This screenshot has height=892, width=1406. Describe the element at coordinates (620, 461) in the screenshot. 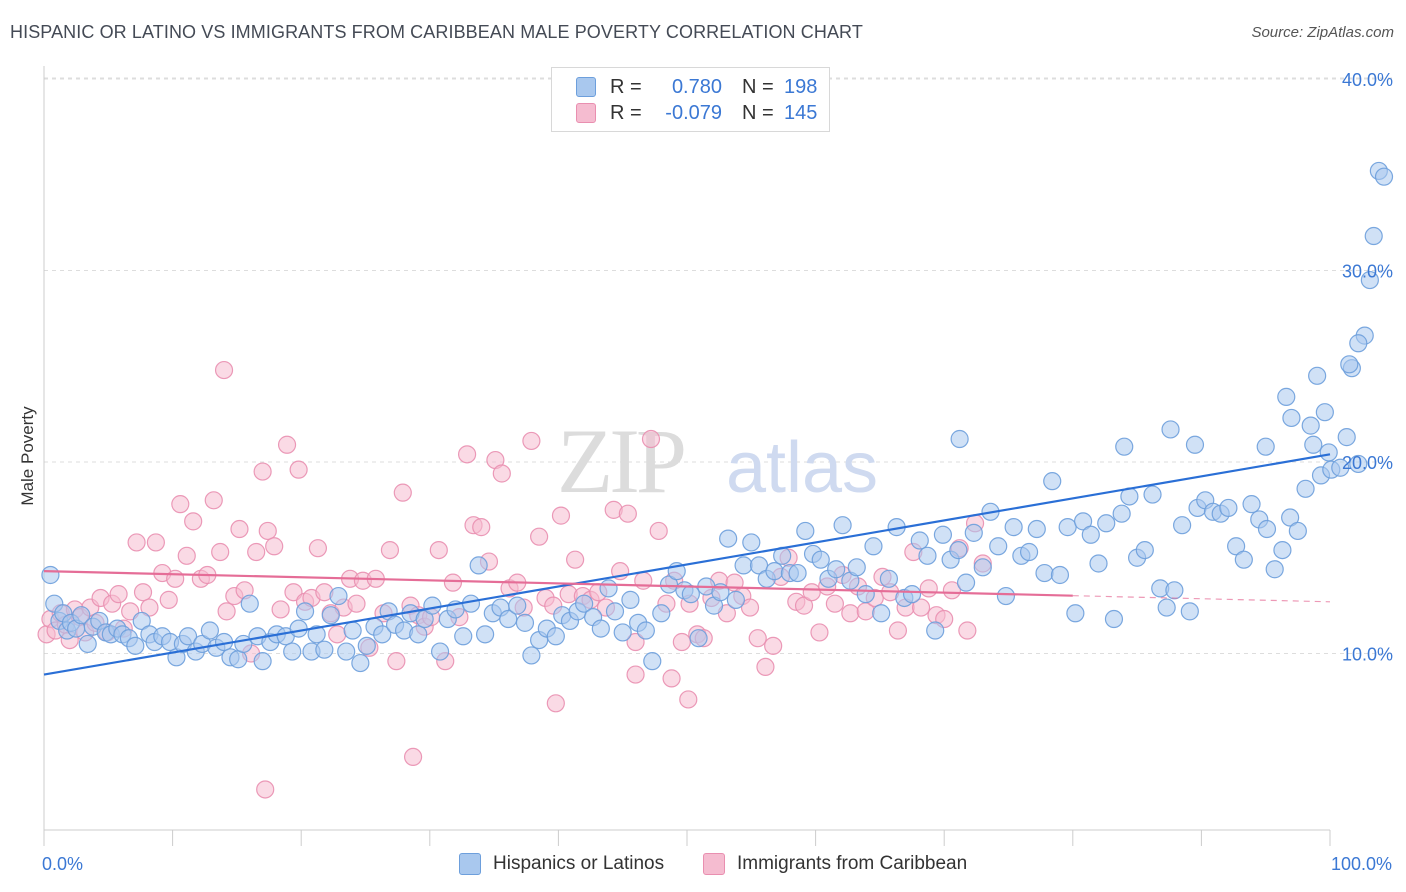

I see `watermark-zip: ZIP` at that location.